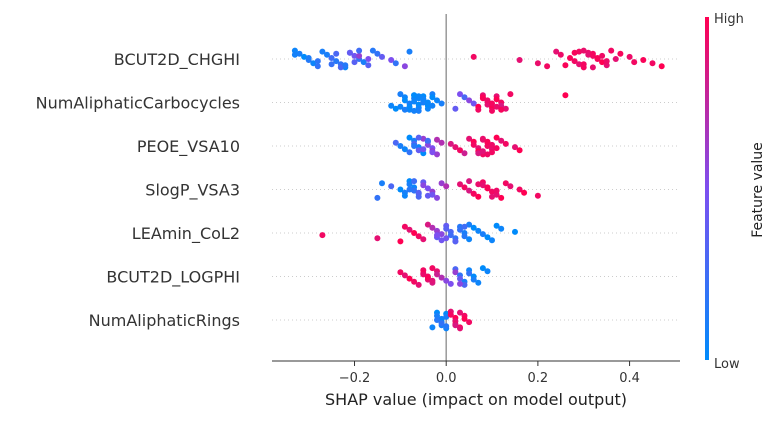  I want to click on colorbar: High Low Feature value, so click(735, 192).